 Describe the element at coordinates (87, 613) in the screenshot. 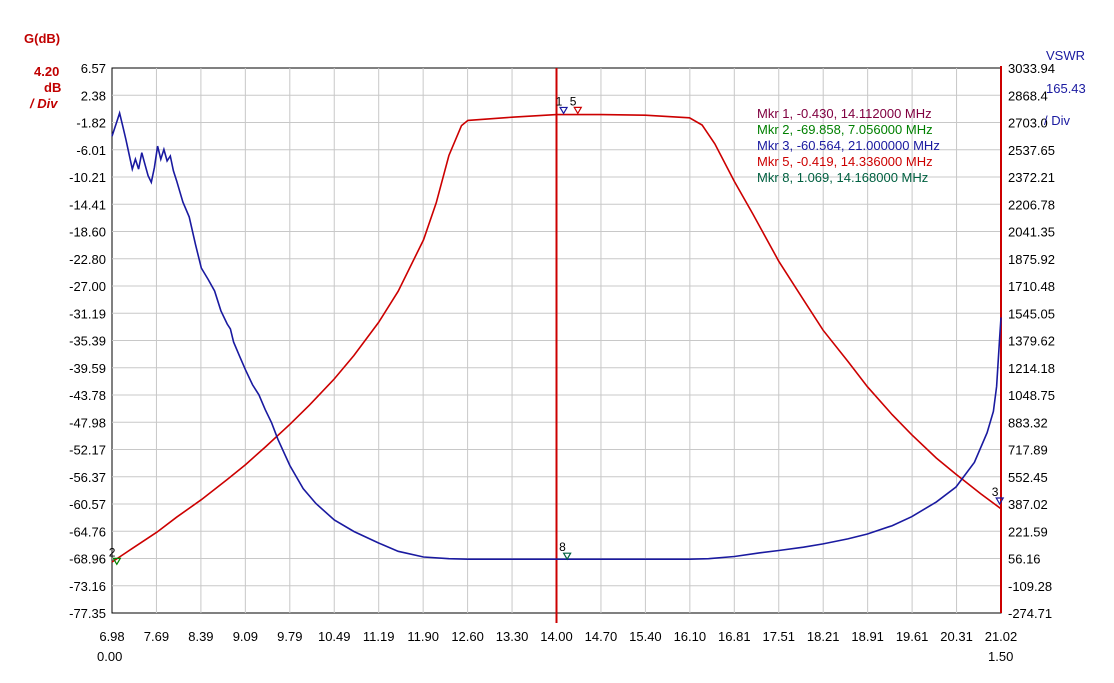

I see `left-tick-label: -77.35` at that location.